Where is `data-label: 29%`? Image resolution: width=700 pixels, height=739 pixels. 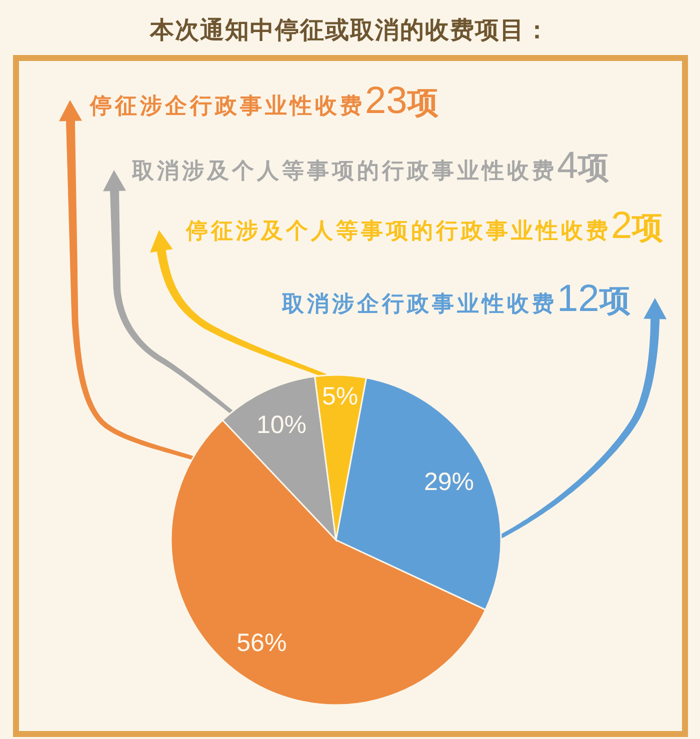
data-label: 29% is located at coordinates (449, 482).